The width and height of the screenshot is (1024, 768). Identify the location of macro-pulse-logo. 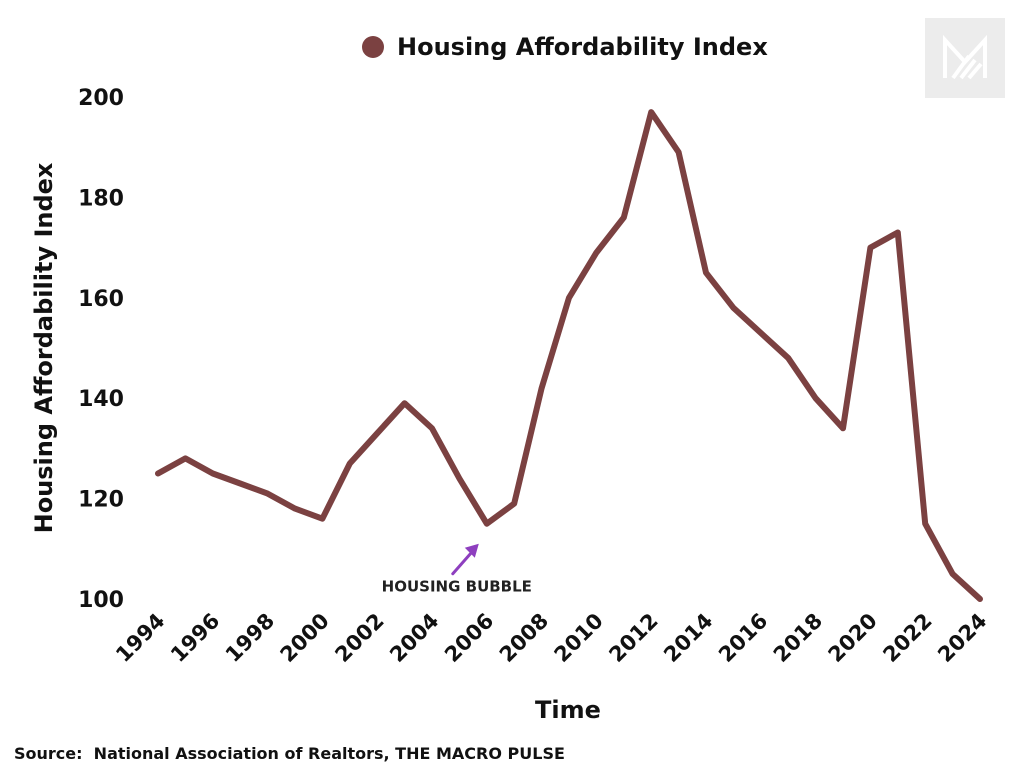
(965, 58).